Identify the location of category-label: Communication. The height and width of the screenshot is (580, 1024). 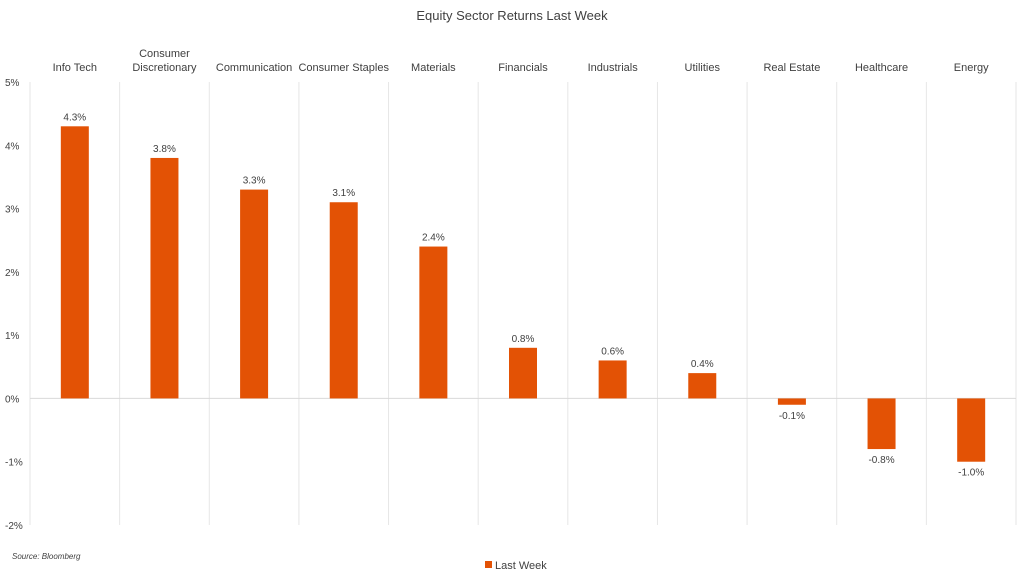
(254, 68).